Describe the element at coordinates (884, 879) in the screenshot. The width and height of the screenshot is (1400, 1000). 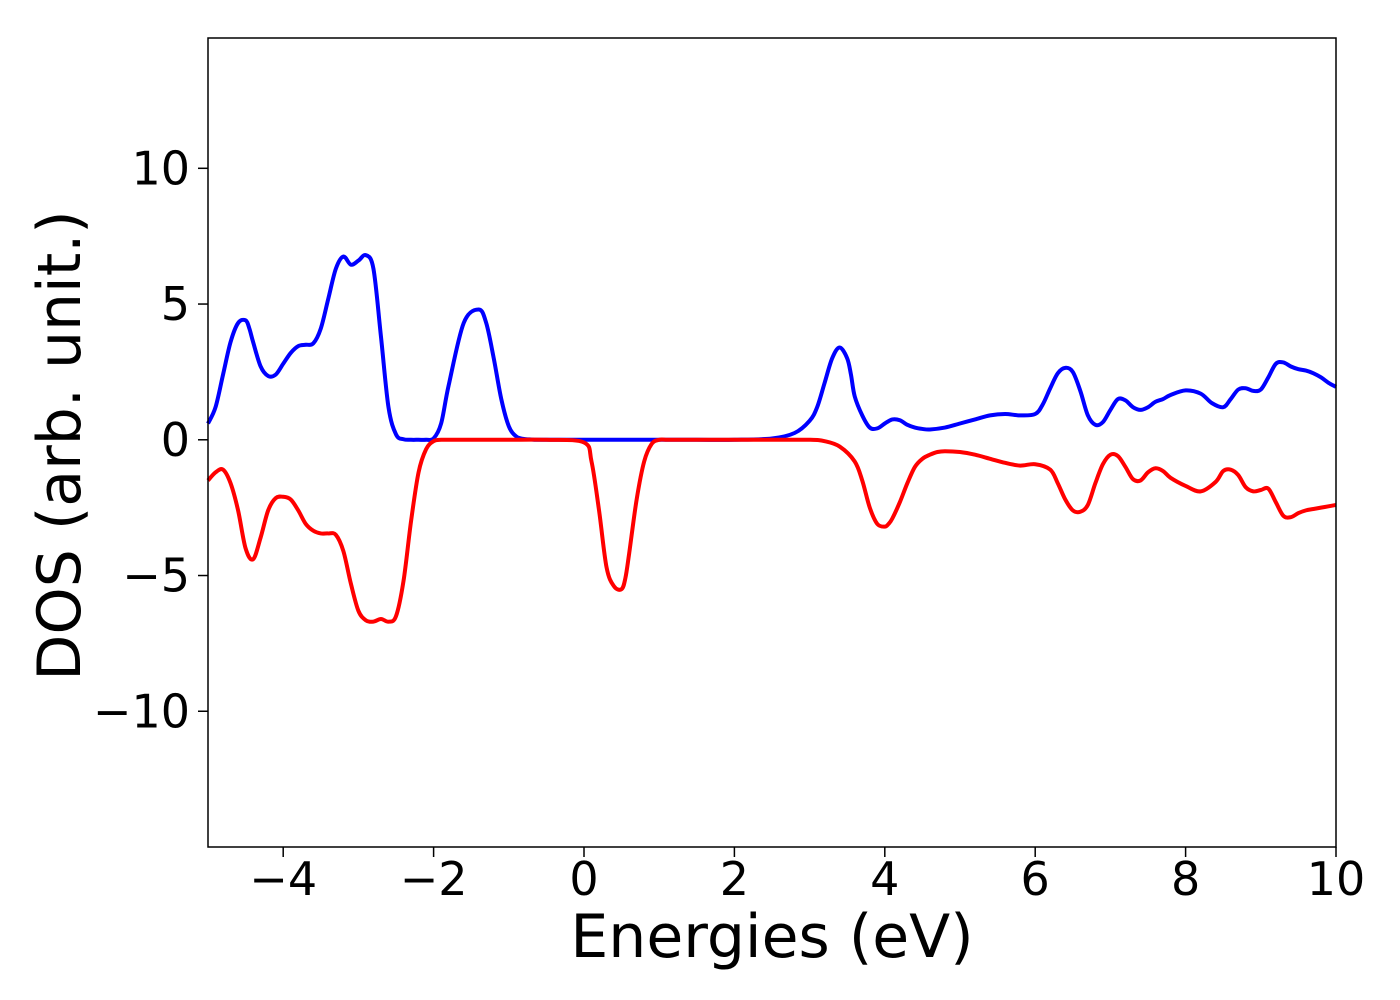
I see `x-tick-label: 4` at that location.